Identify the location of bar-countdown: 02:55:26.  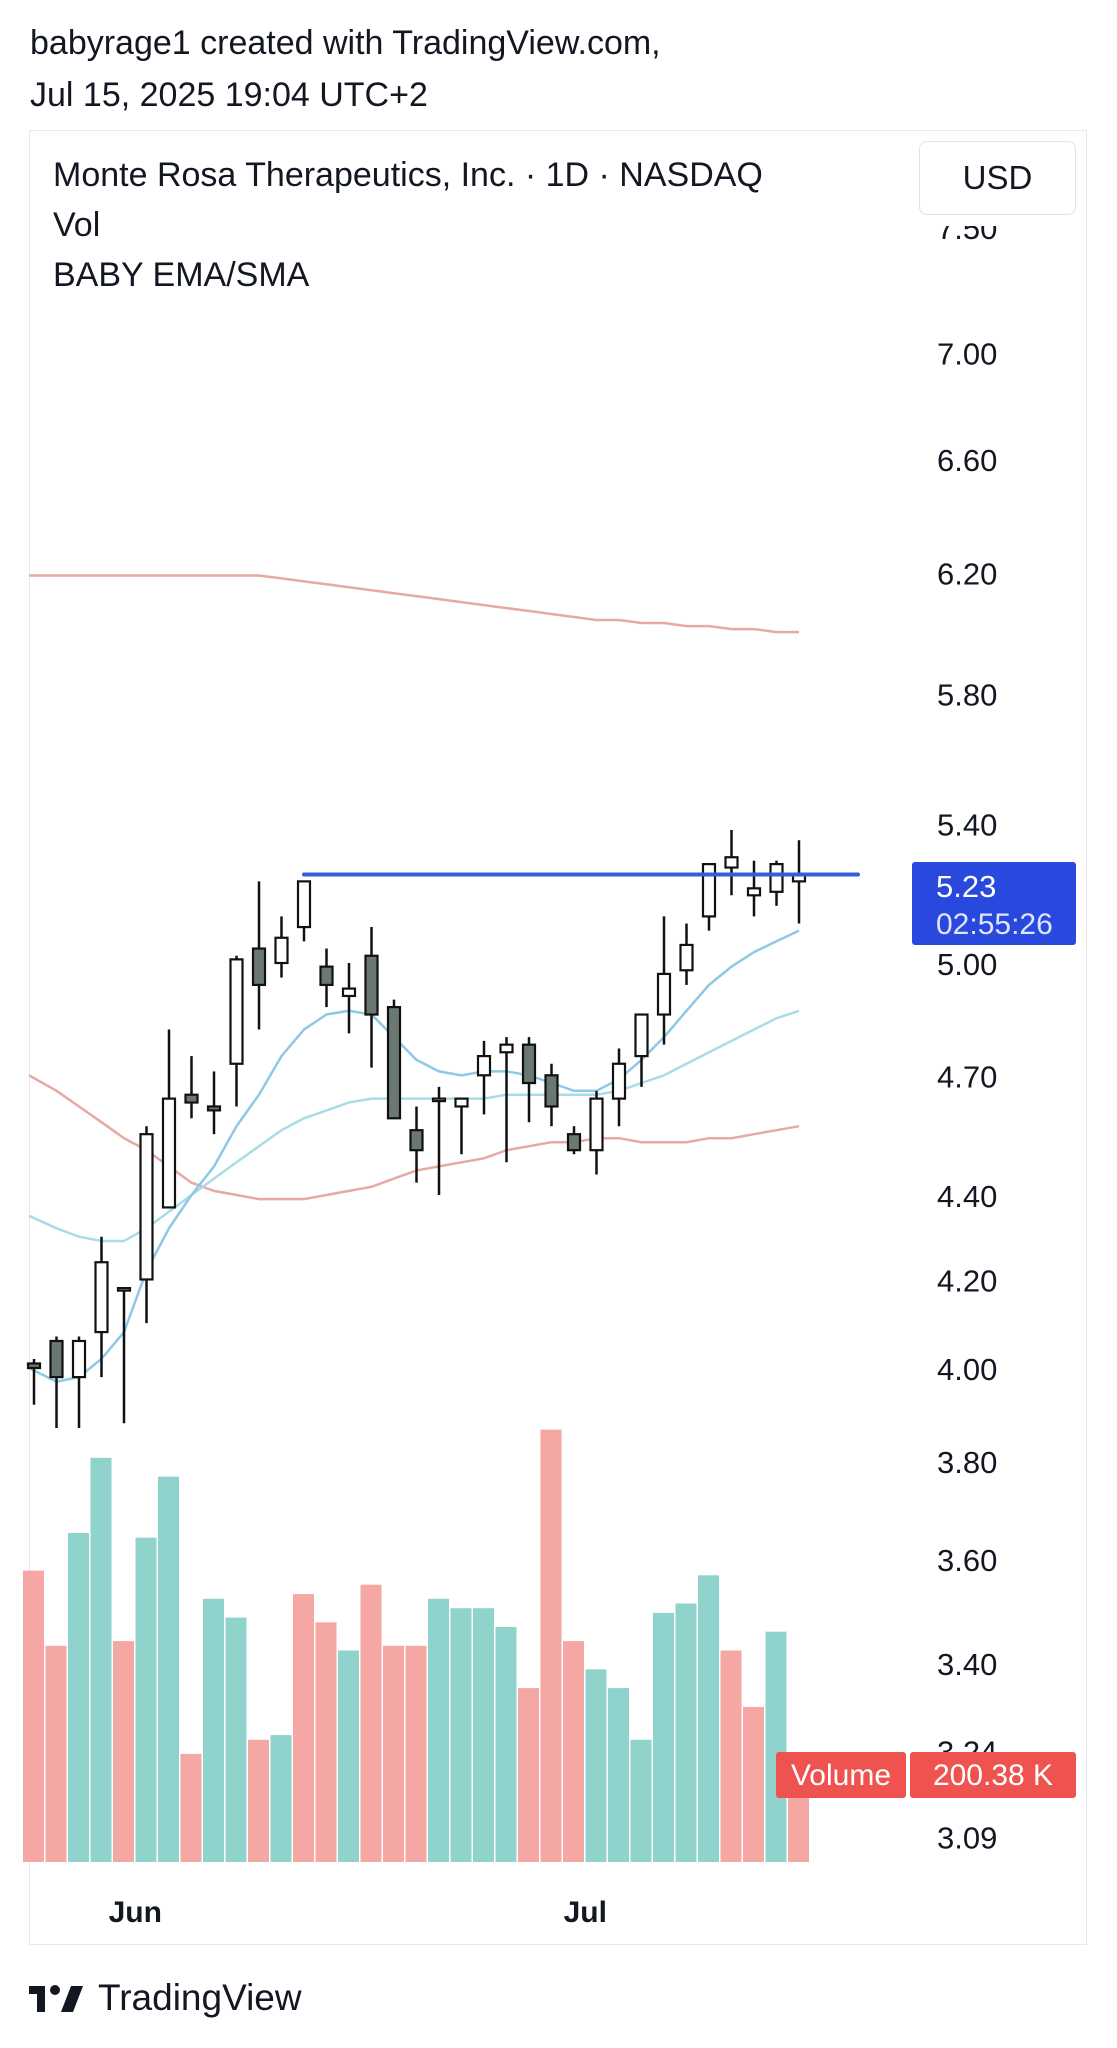
(994, 924).